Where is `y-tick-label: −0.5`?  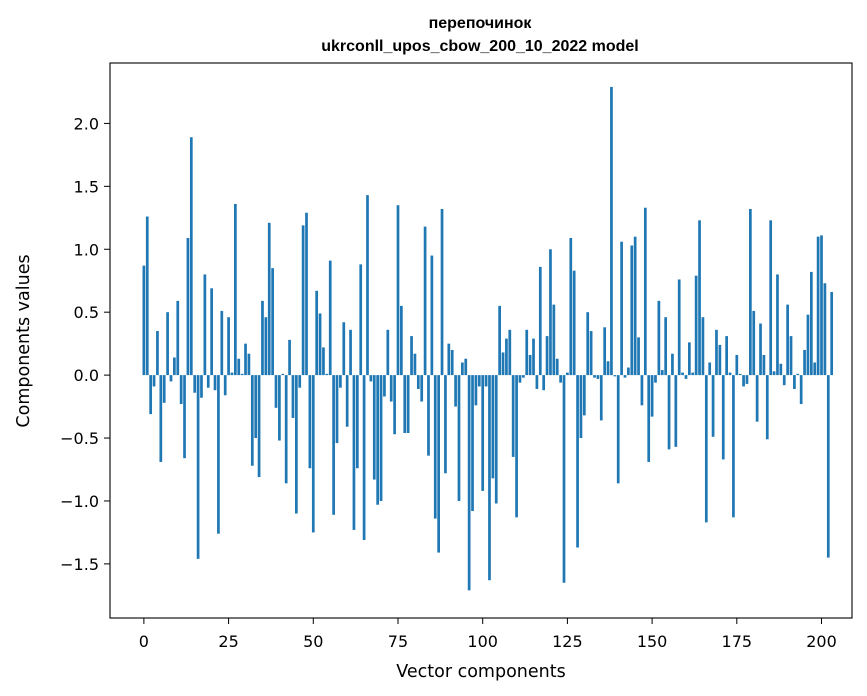
y-tick-label: −0.5 is located at coordinates (79, 438).